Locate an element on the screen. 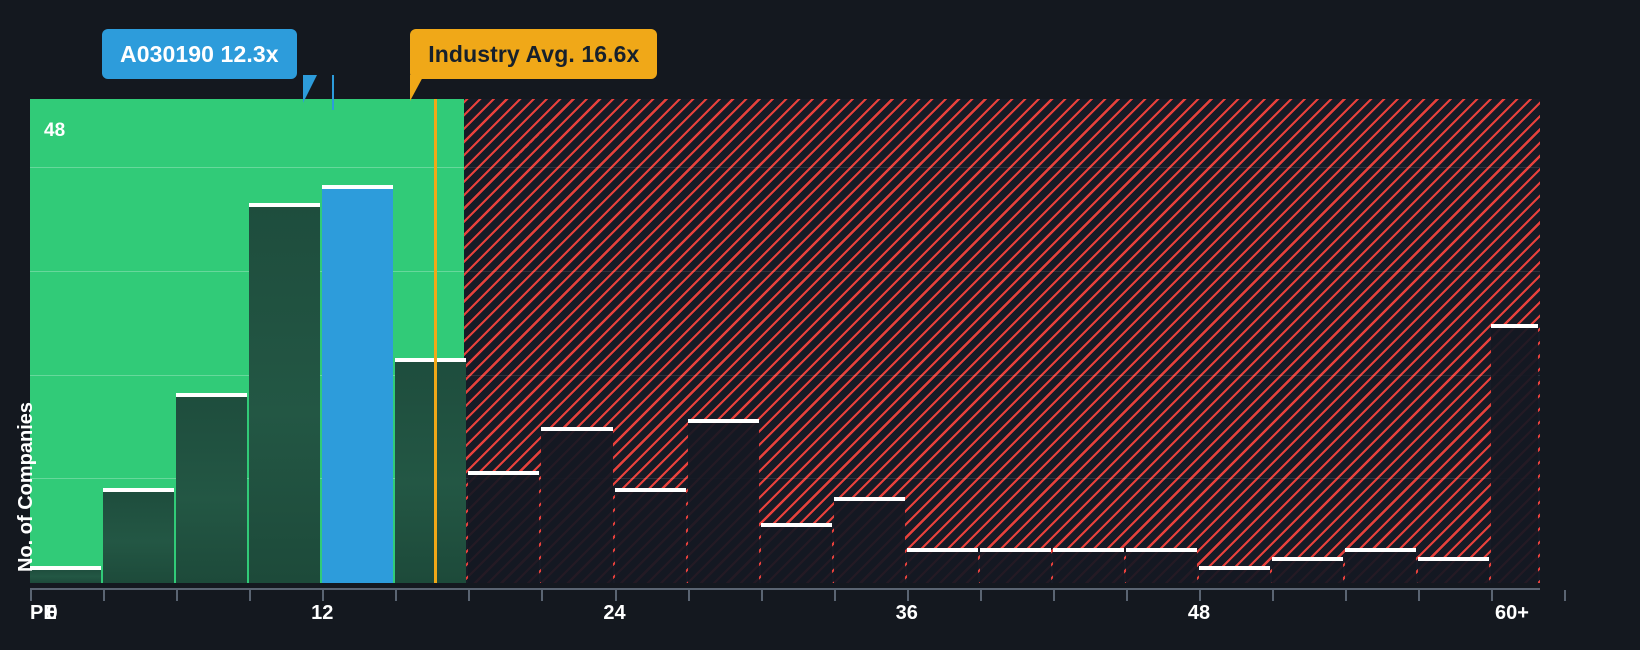  y-axis-tick-48: 48 is located at coordinates (55, 130).